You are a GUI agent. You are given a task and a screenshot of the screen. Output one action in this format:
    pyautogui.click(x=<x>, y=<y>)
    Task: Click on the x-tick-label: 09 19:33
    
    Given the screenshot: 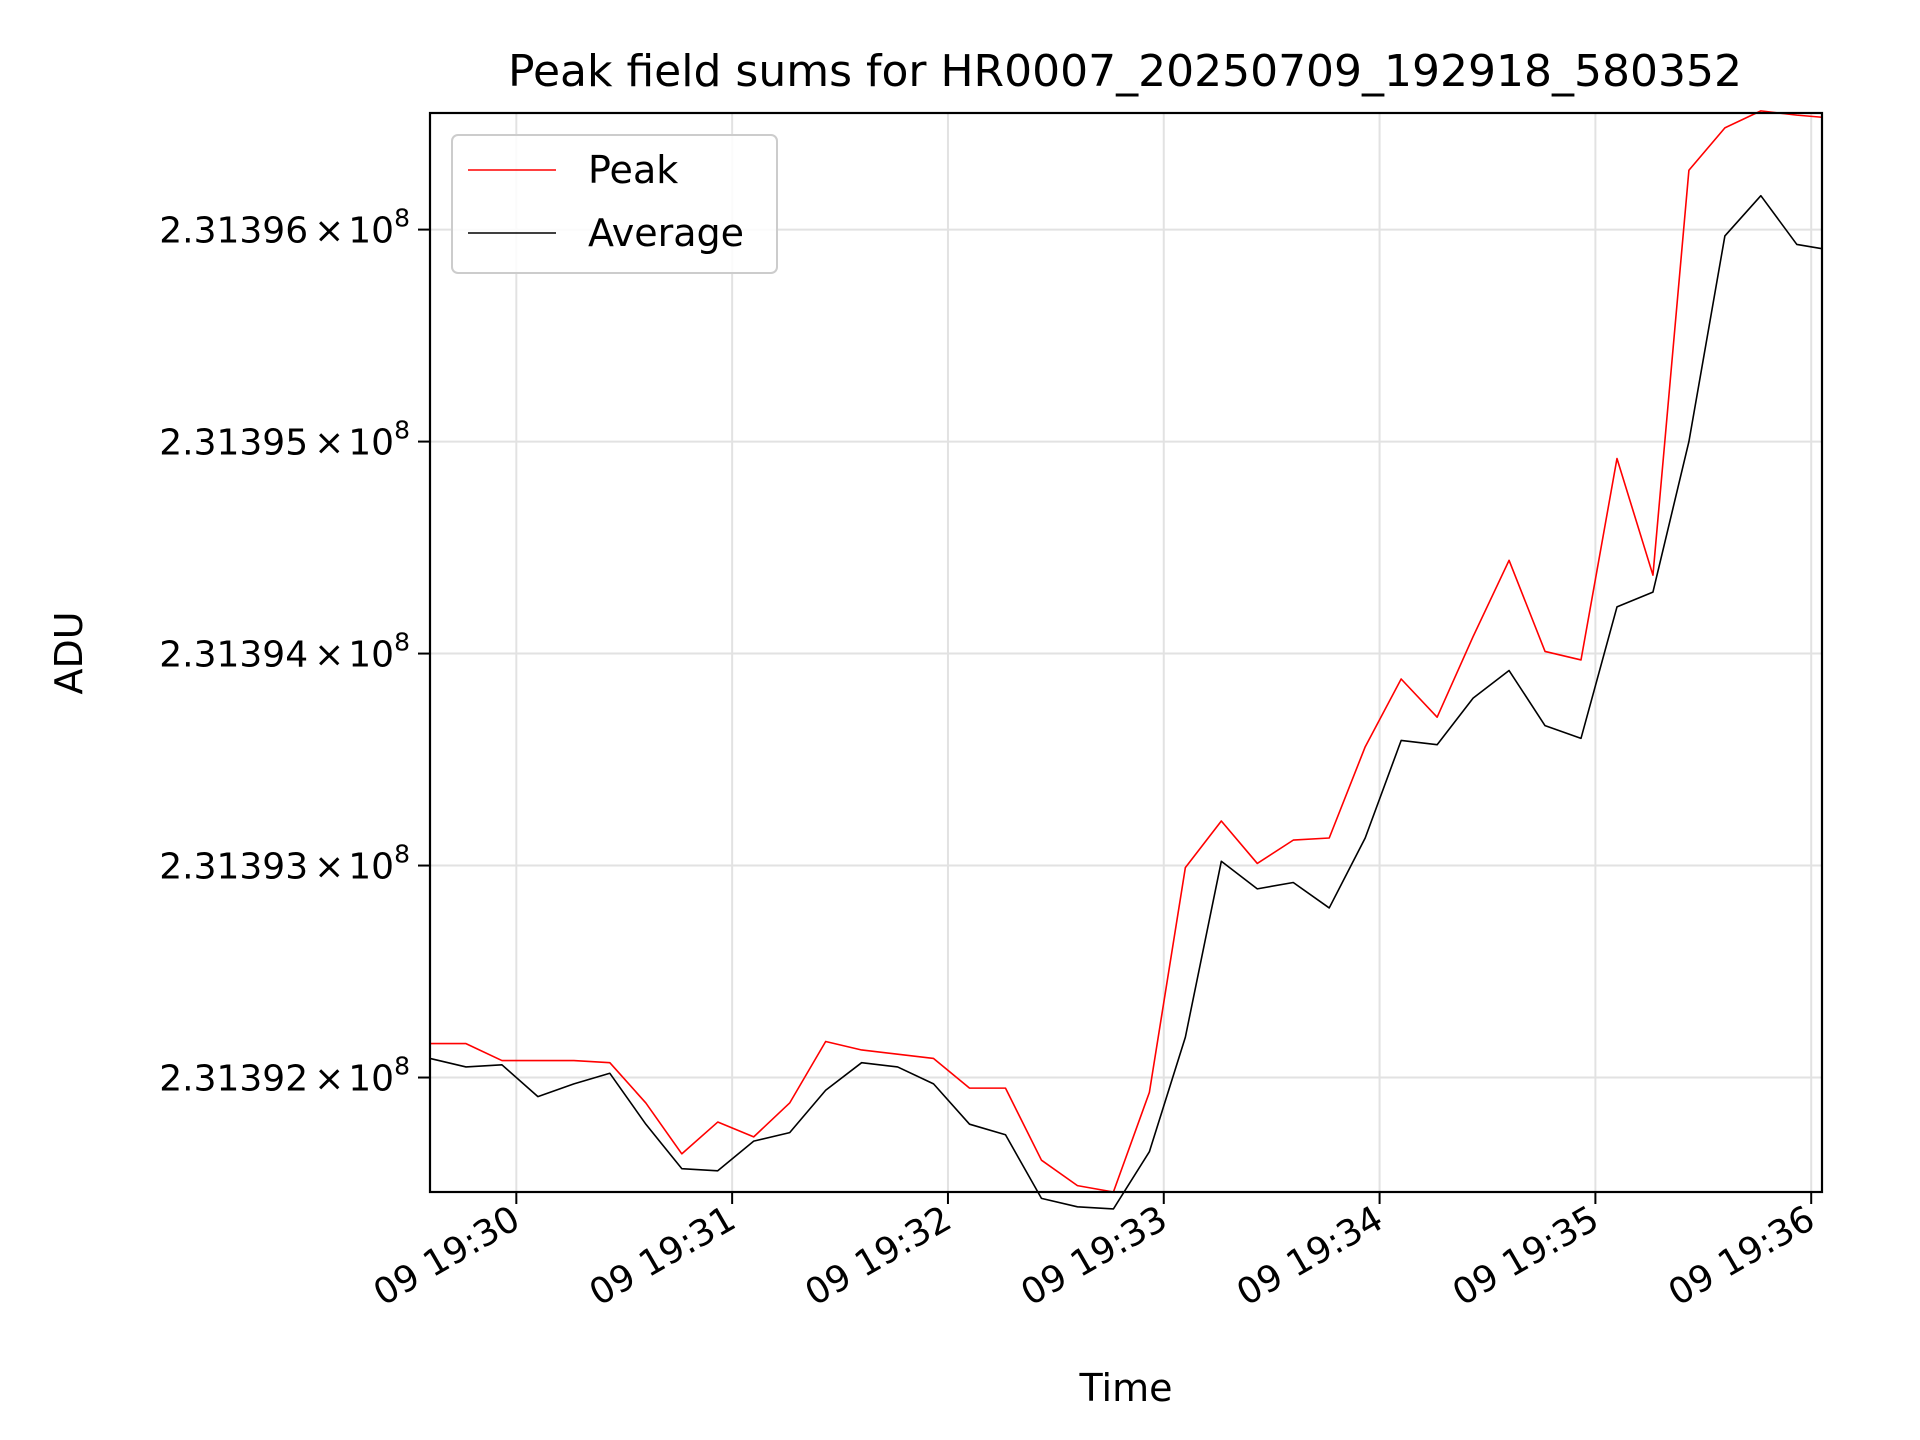 What is the action you would take?
    pyautogui.click(x=1094, y=1256)
    